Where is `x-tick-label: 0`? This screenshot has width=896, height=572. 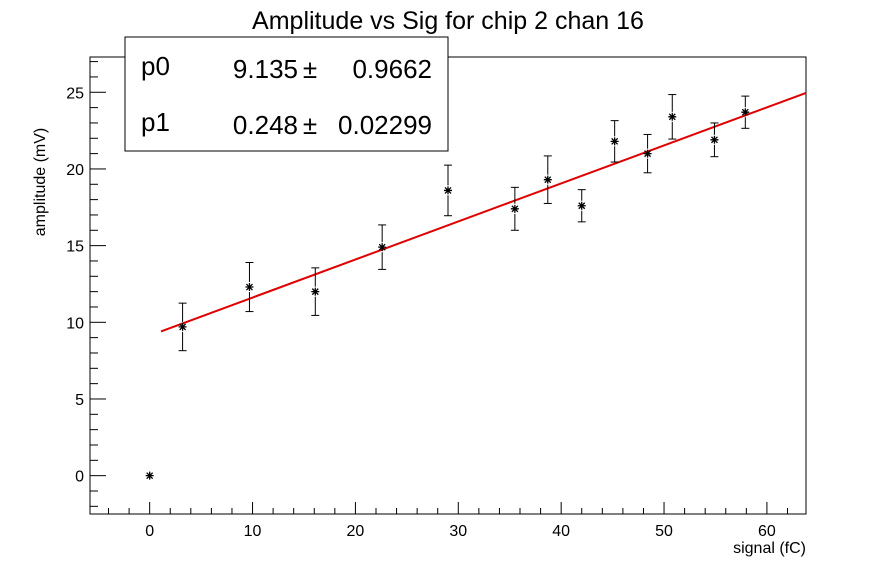 x-tick-label: 0 is located at coordinates (149, 531).